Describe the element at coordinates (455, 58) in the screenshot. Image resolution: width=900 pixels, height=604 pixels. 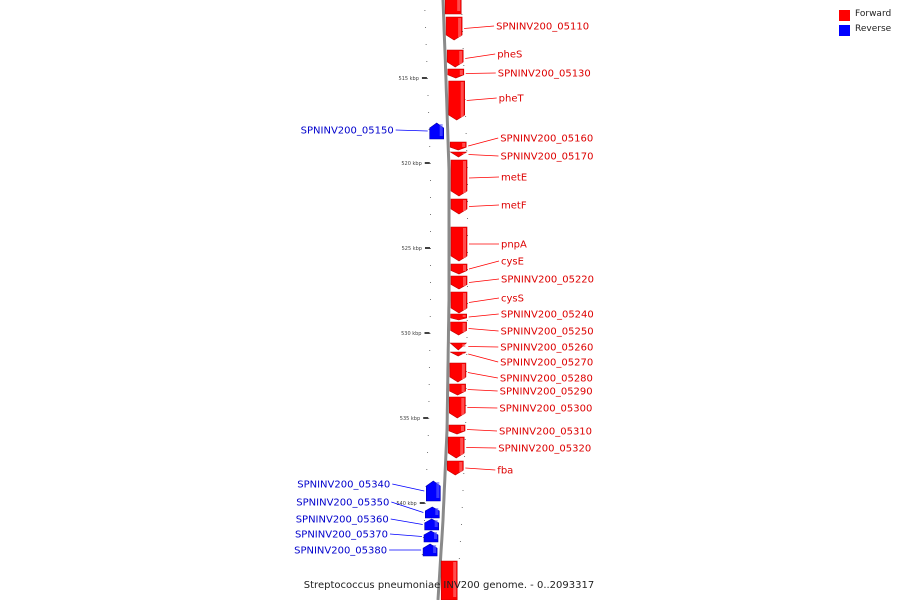
I see `gene-phes` at that location.